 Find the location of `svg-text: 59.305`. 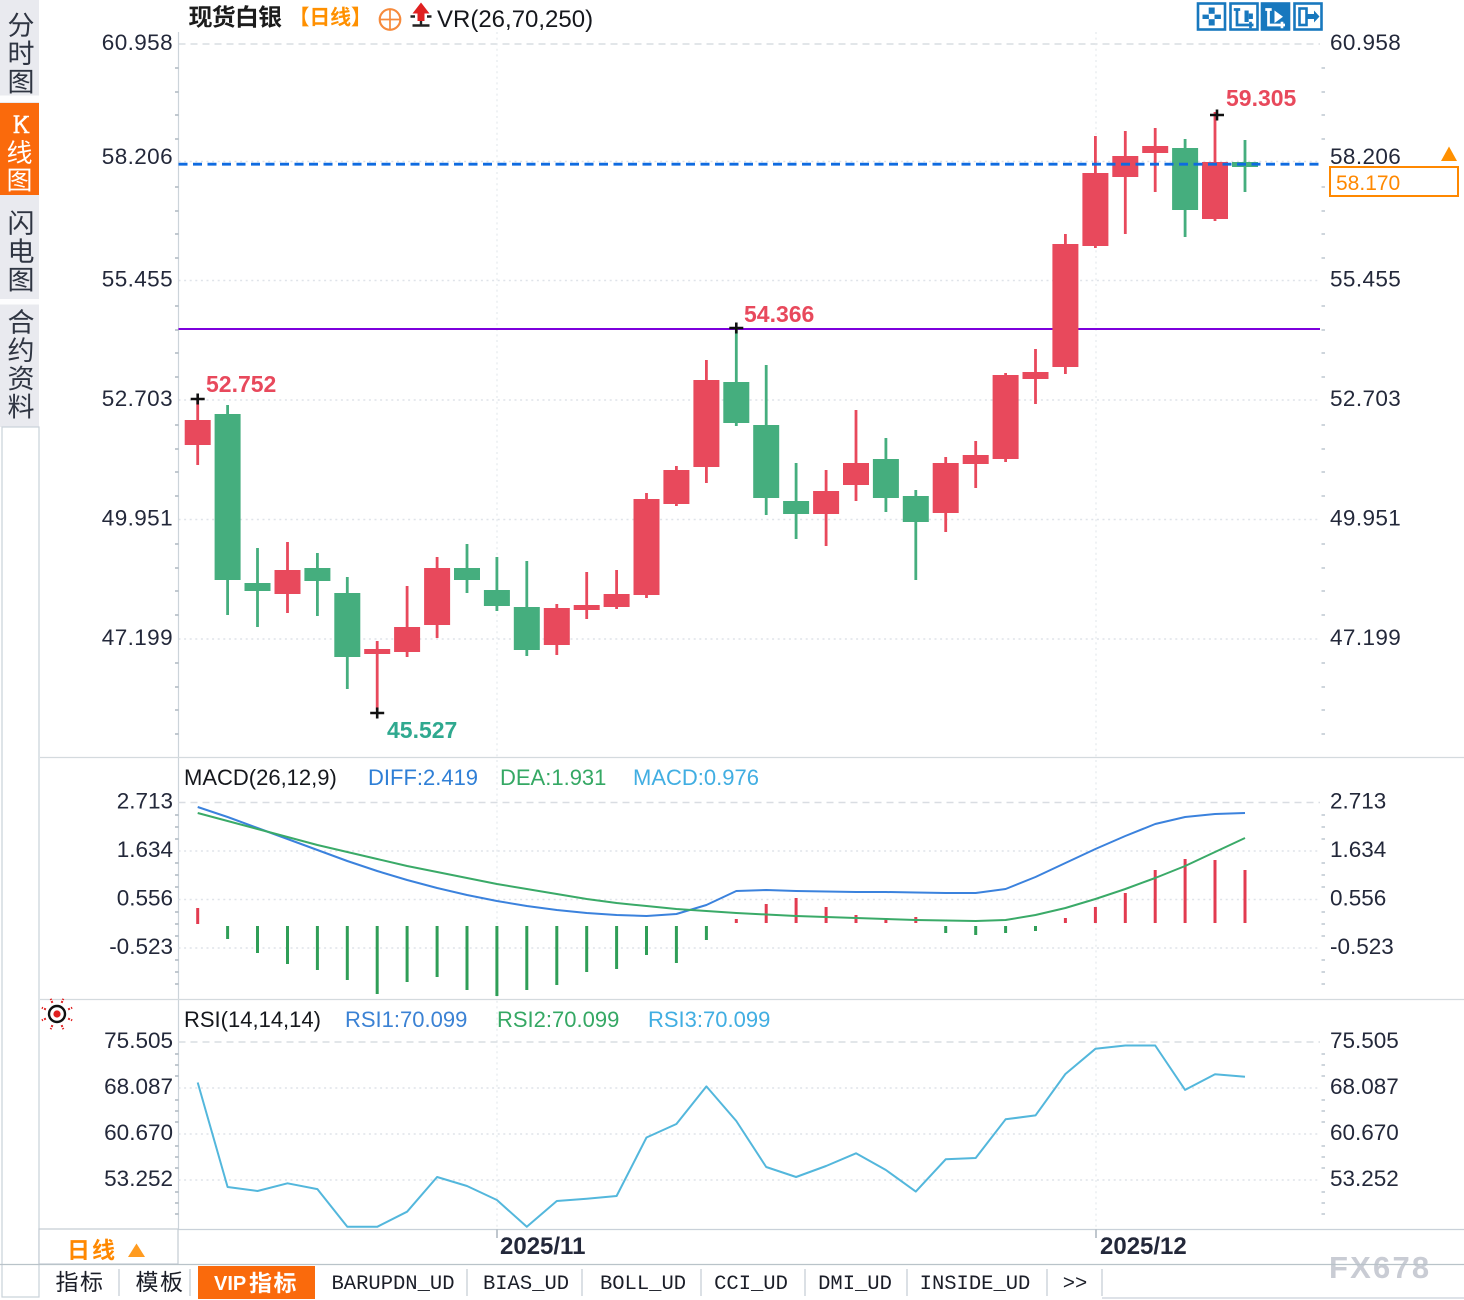

svg-text: 59.305 is located at coordinates (1261, 98).